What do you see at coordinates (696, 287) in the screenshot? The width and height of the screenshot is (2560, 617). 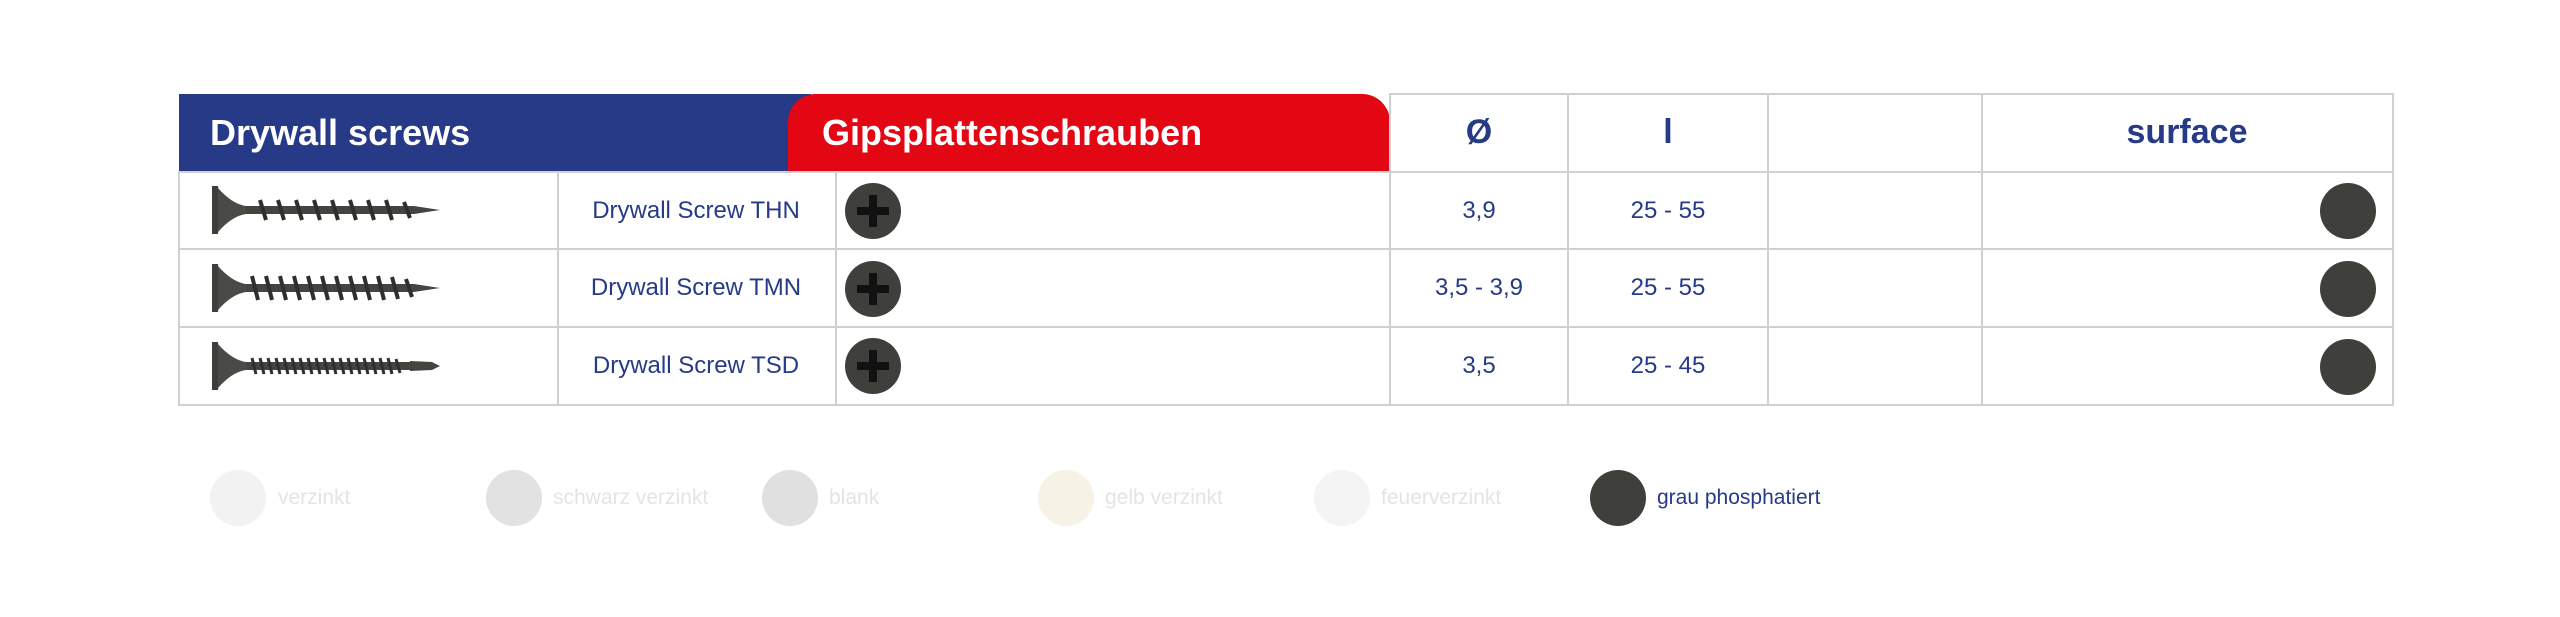 I see `screw-name: Drywall Screw TMN` at bounding box center [696, 287].